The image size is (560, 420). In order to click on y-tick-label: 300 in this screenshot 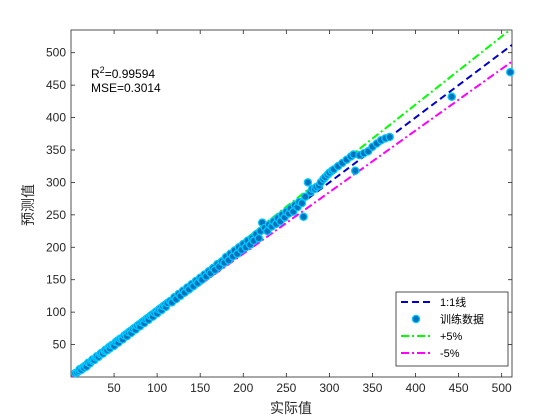, I will do `click(56, 182)`.